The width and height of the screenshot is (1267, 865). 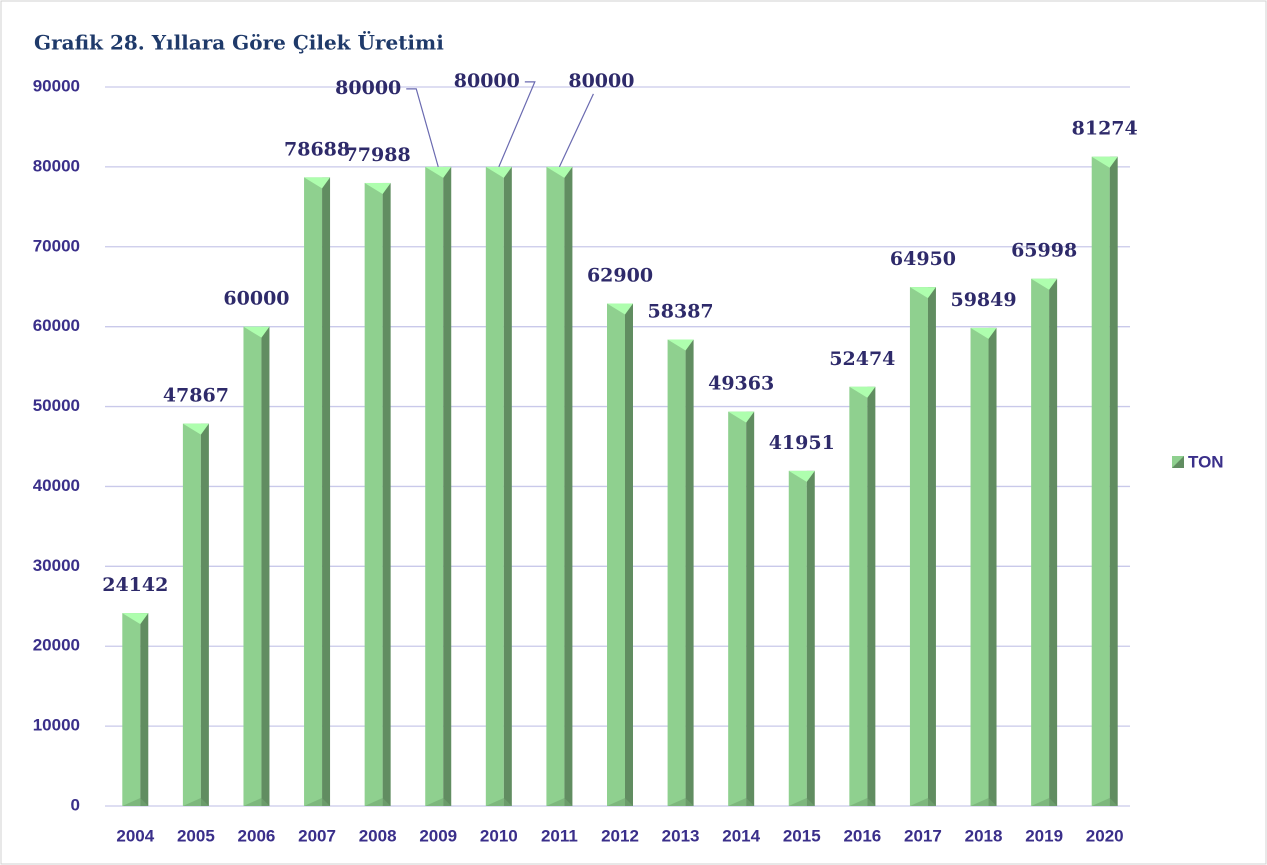 I want to click on y-tick-label: 30000, so click(x=56, y=565).